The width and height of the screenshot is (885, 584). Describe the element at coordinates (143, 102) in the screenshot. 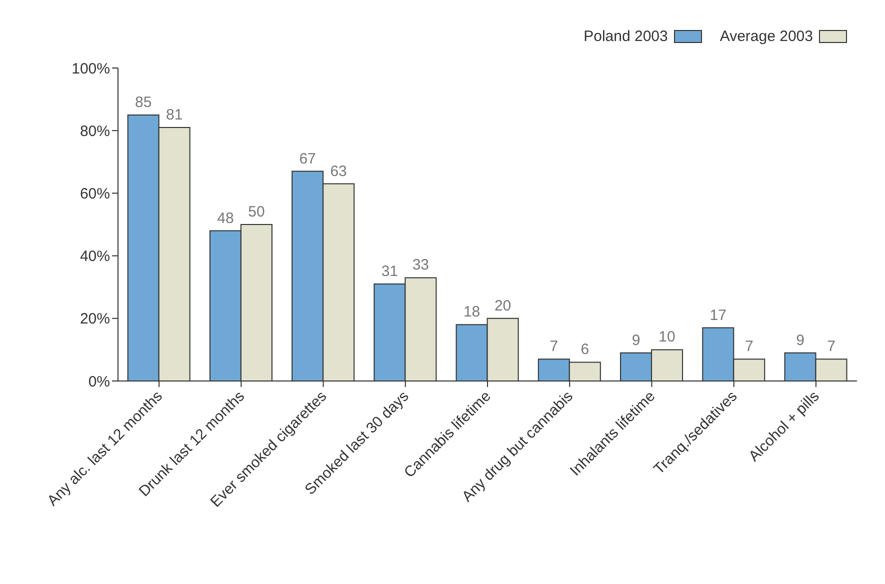

I see `data-label: 85` at that location.